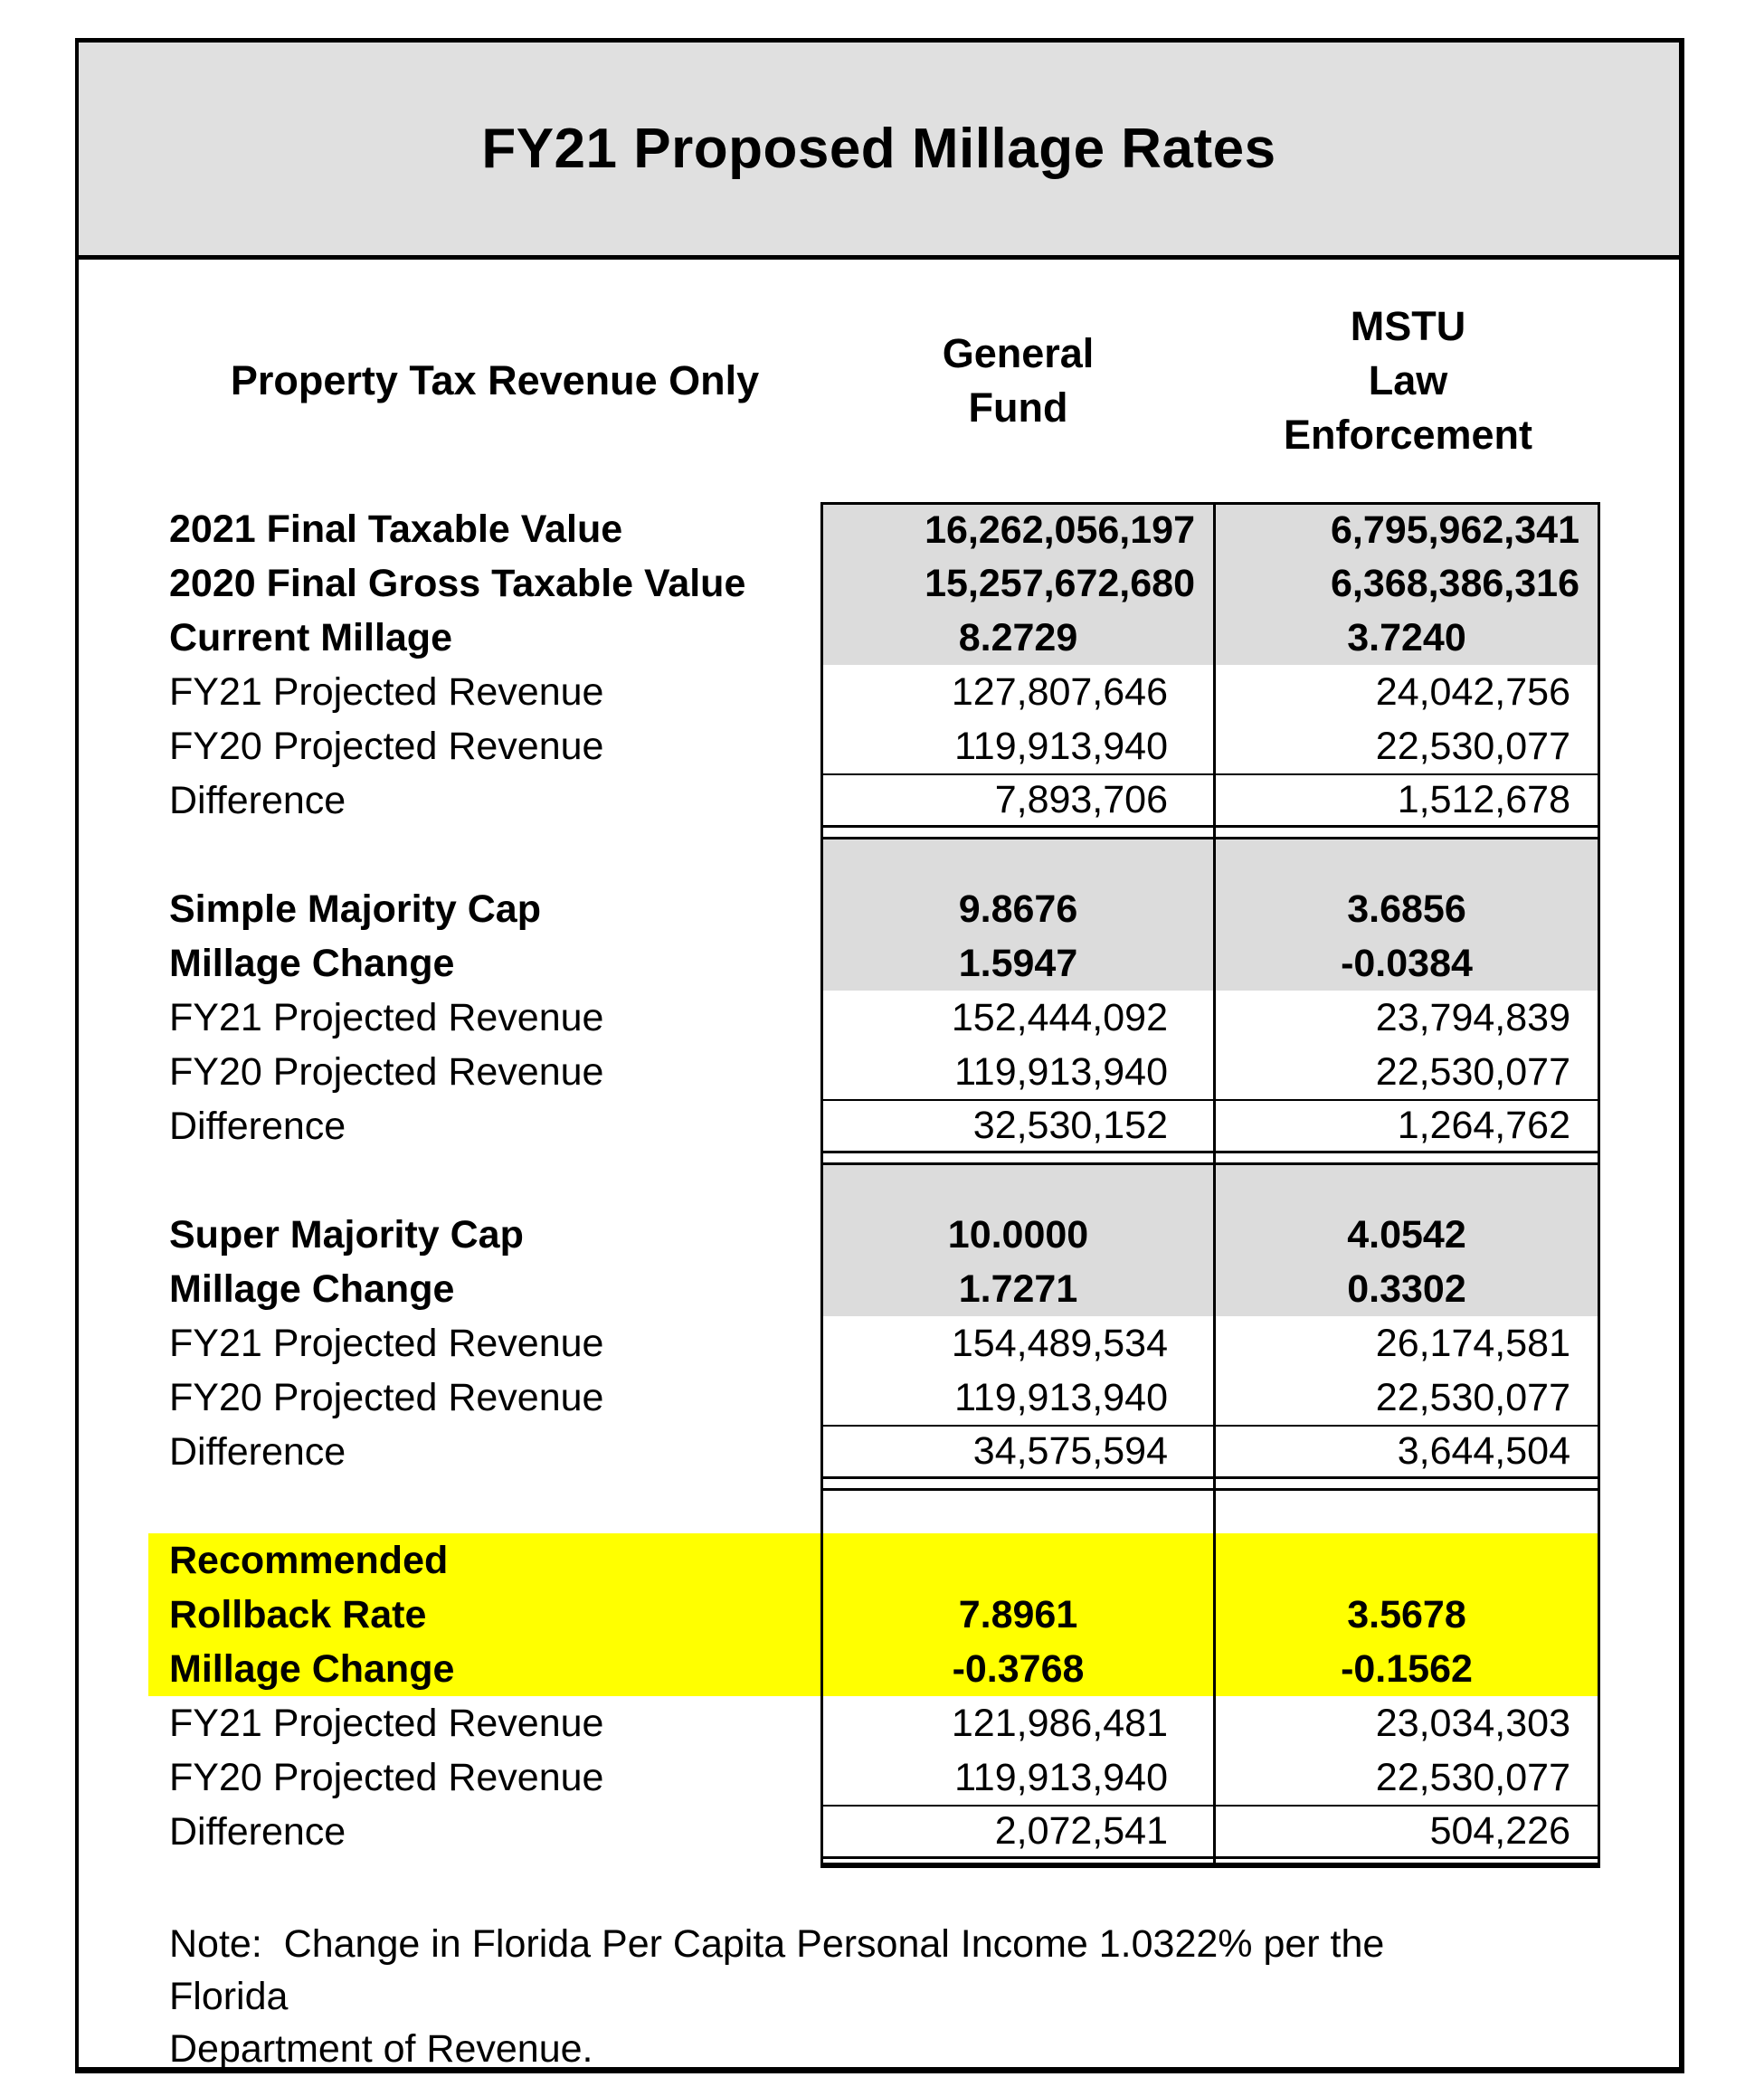 Image resolution: width=1764 pixels, height=2096 pixels. What do you see at coordinates (1018, 1452) in the screenshot?
I see `general-fund-value: 34,575,594` at bounding box center [1018, 1452].